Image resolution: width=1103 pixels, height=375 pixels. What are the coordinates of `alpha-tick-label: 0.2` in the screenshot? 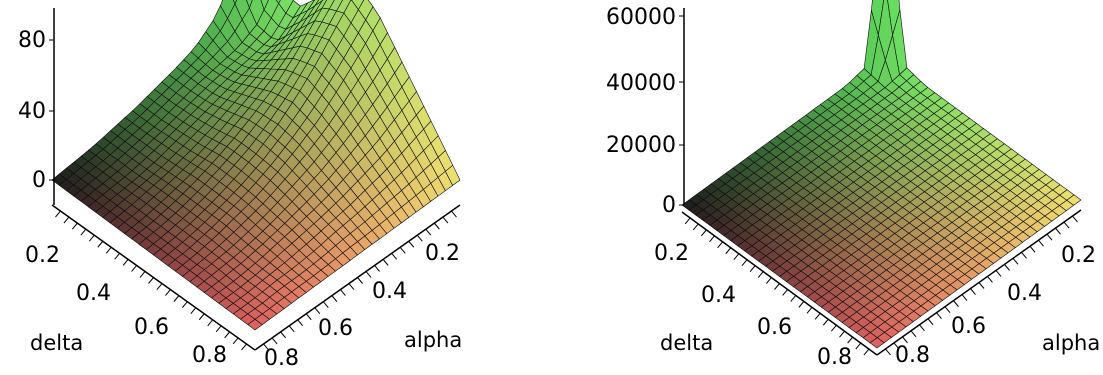 It's located at (1078, 255).